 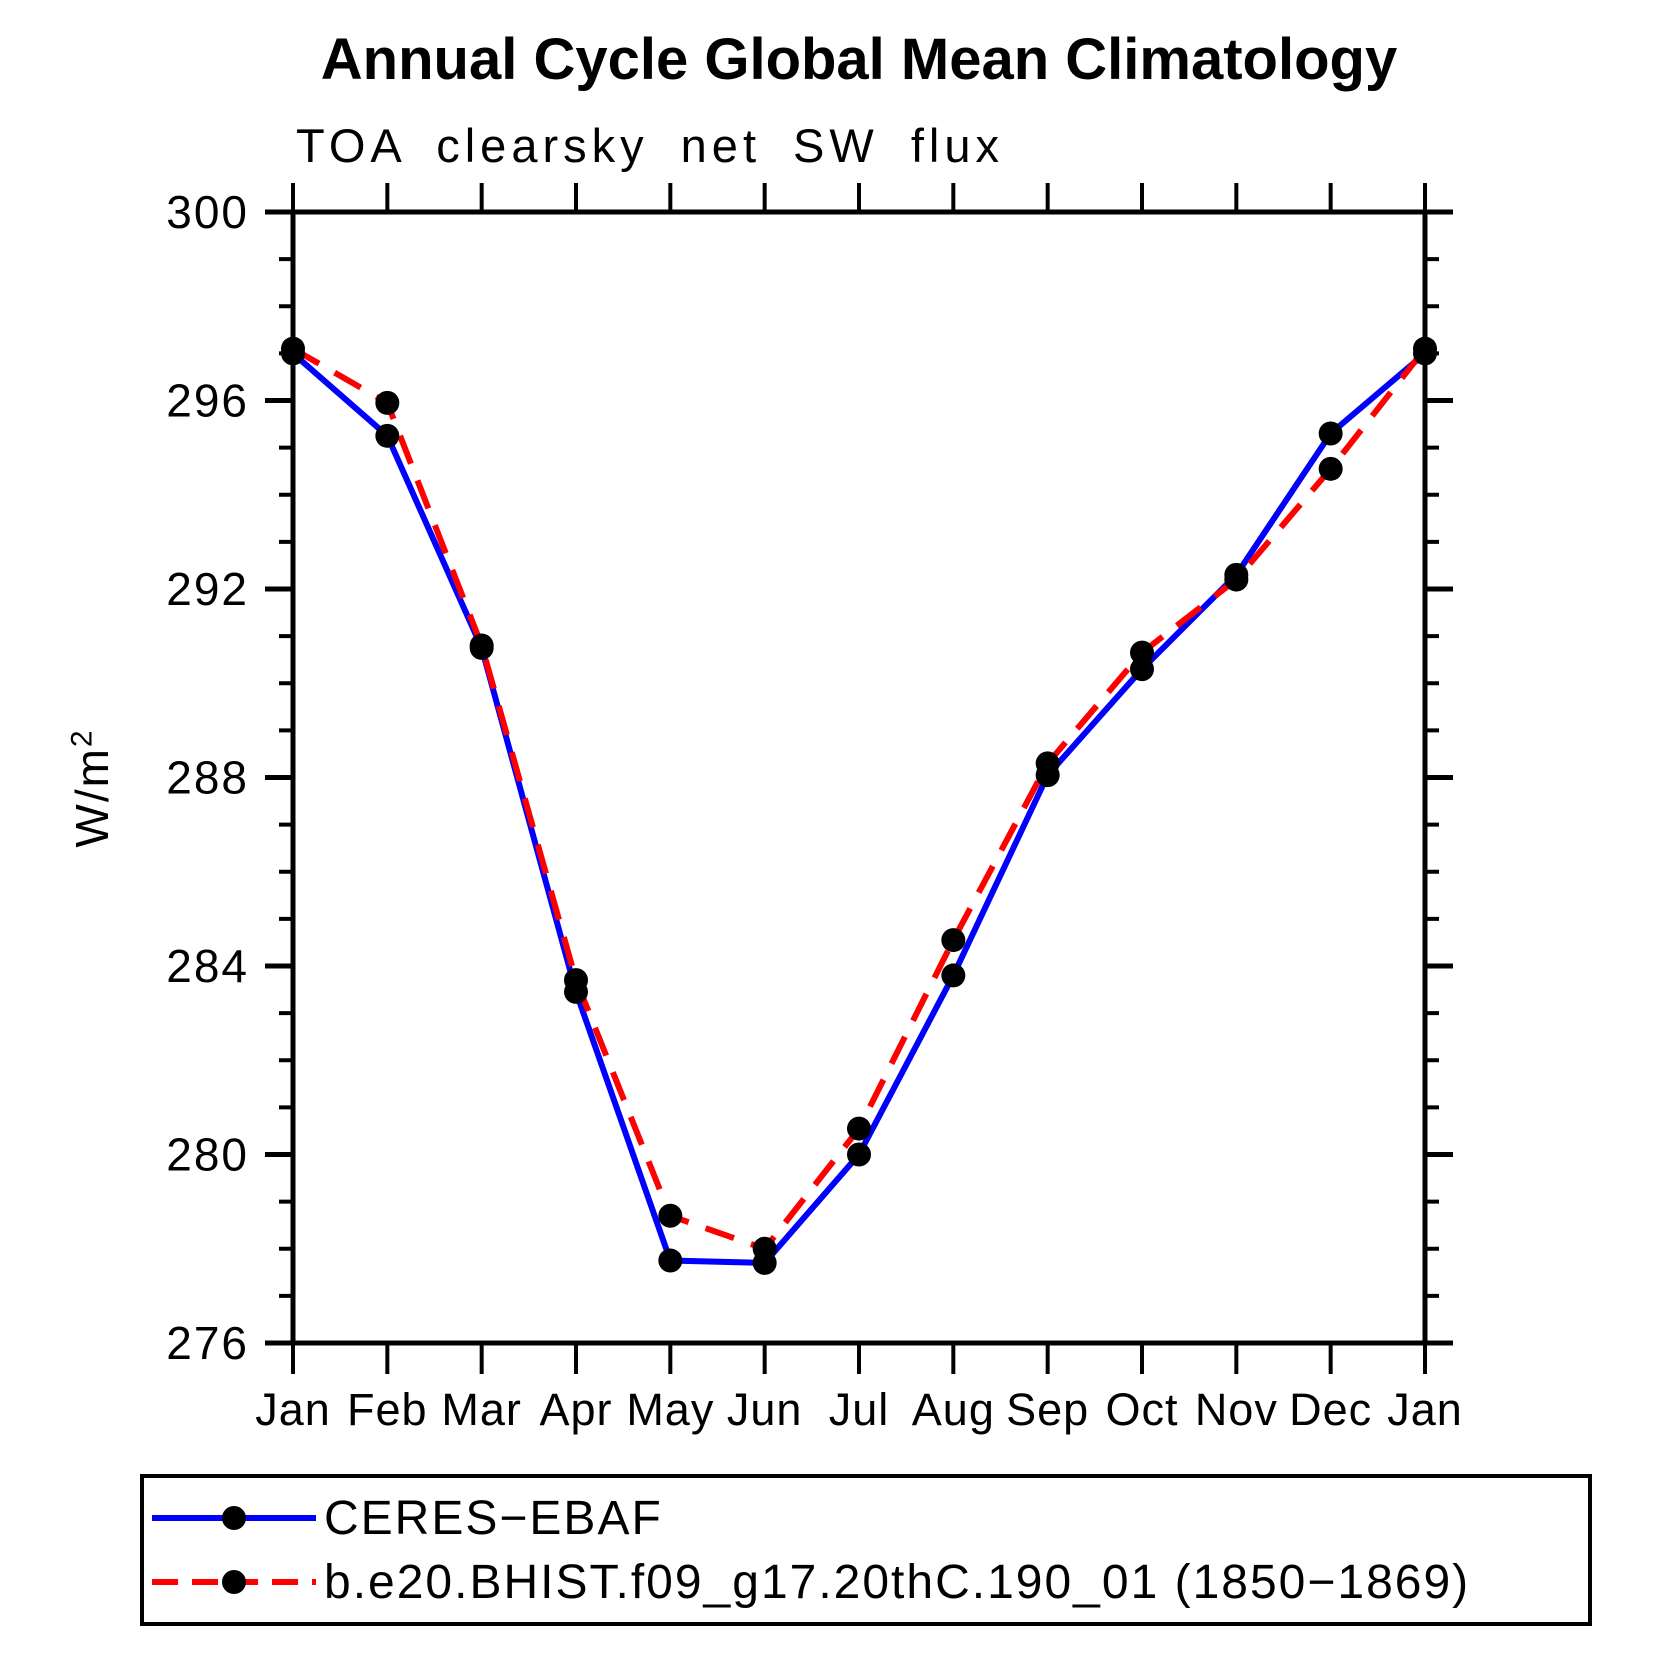 I want to click on x-tick-label: Nov, so click(x=1236, y=1409).